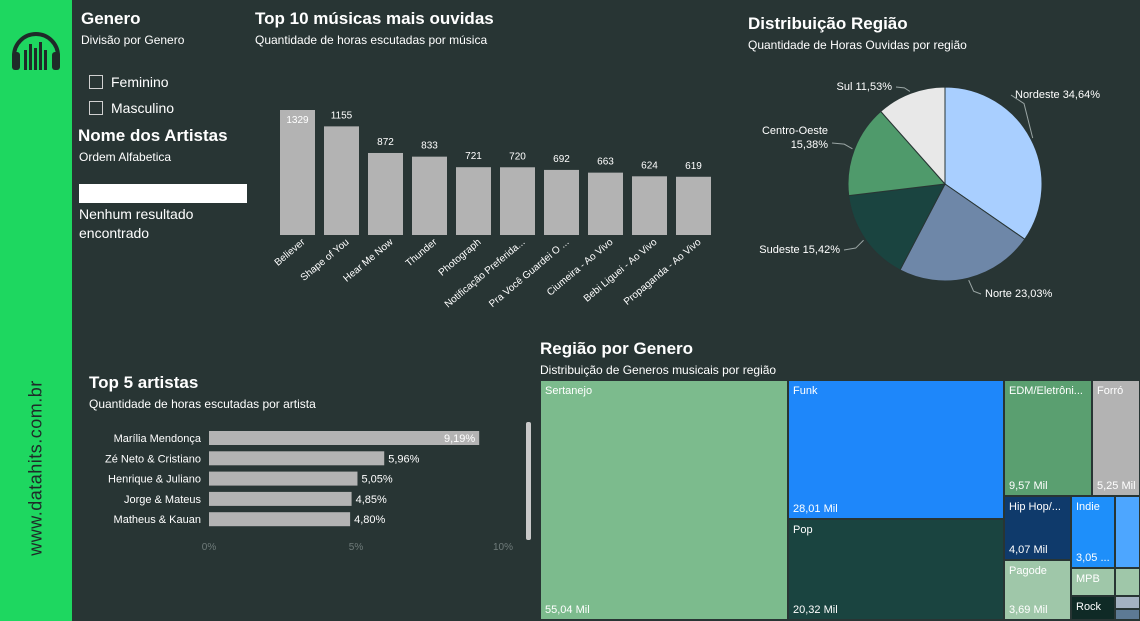  Describe the element at coordinates (896, 569) in the screenshot. I see `treemap-cell: Pop 20,32 Mil` at that location.